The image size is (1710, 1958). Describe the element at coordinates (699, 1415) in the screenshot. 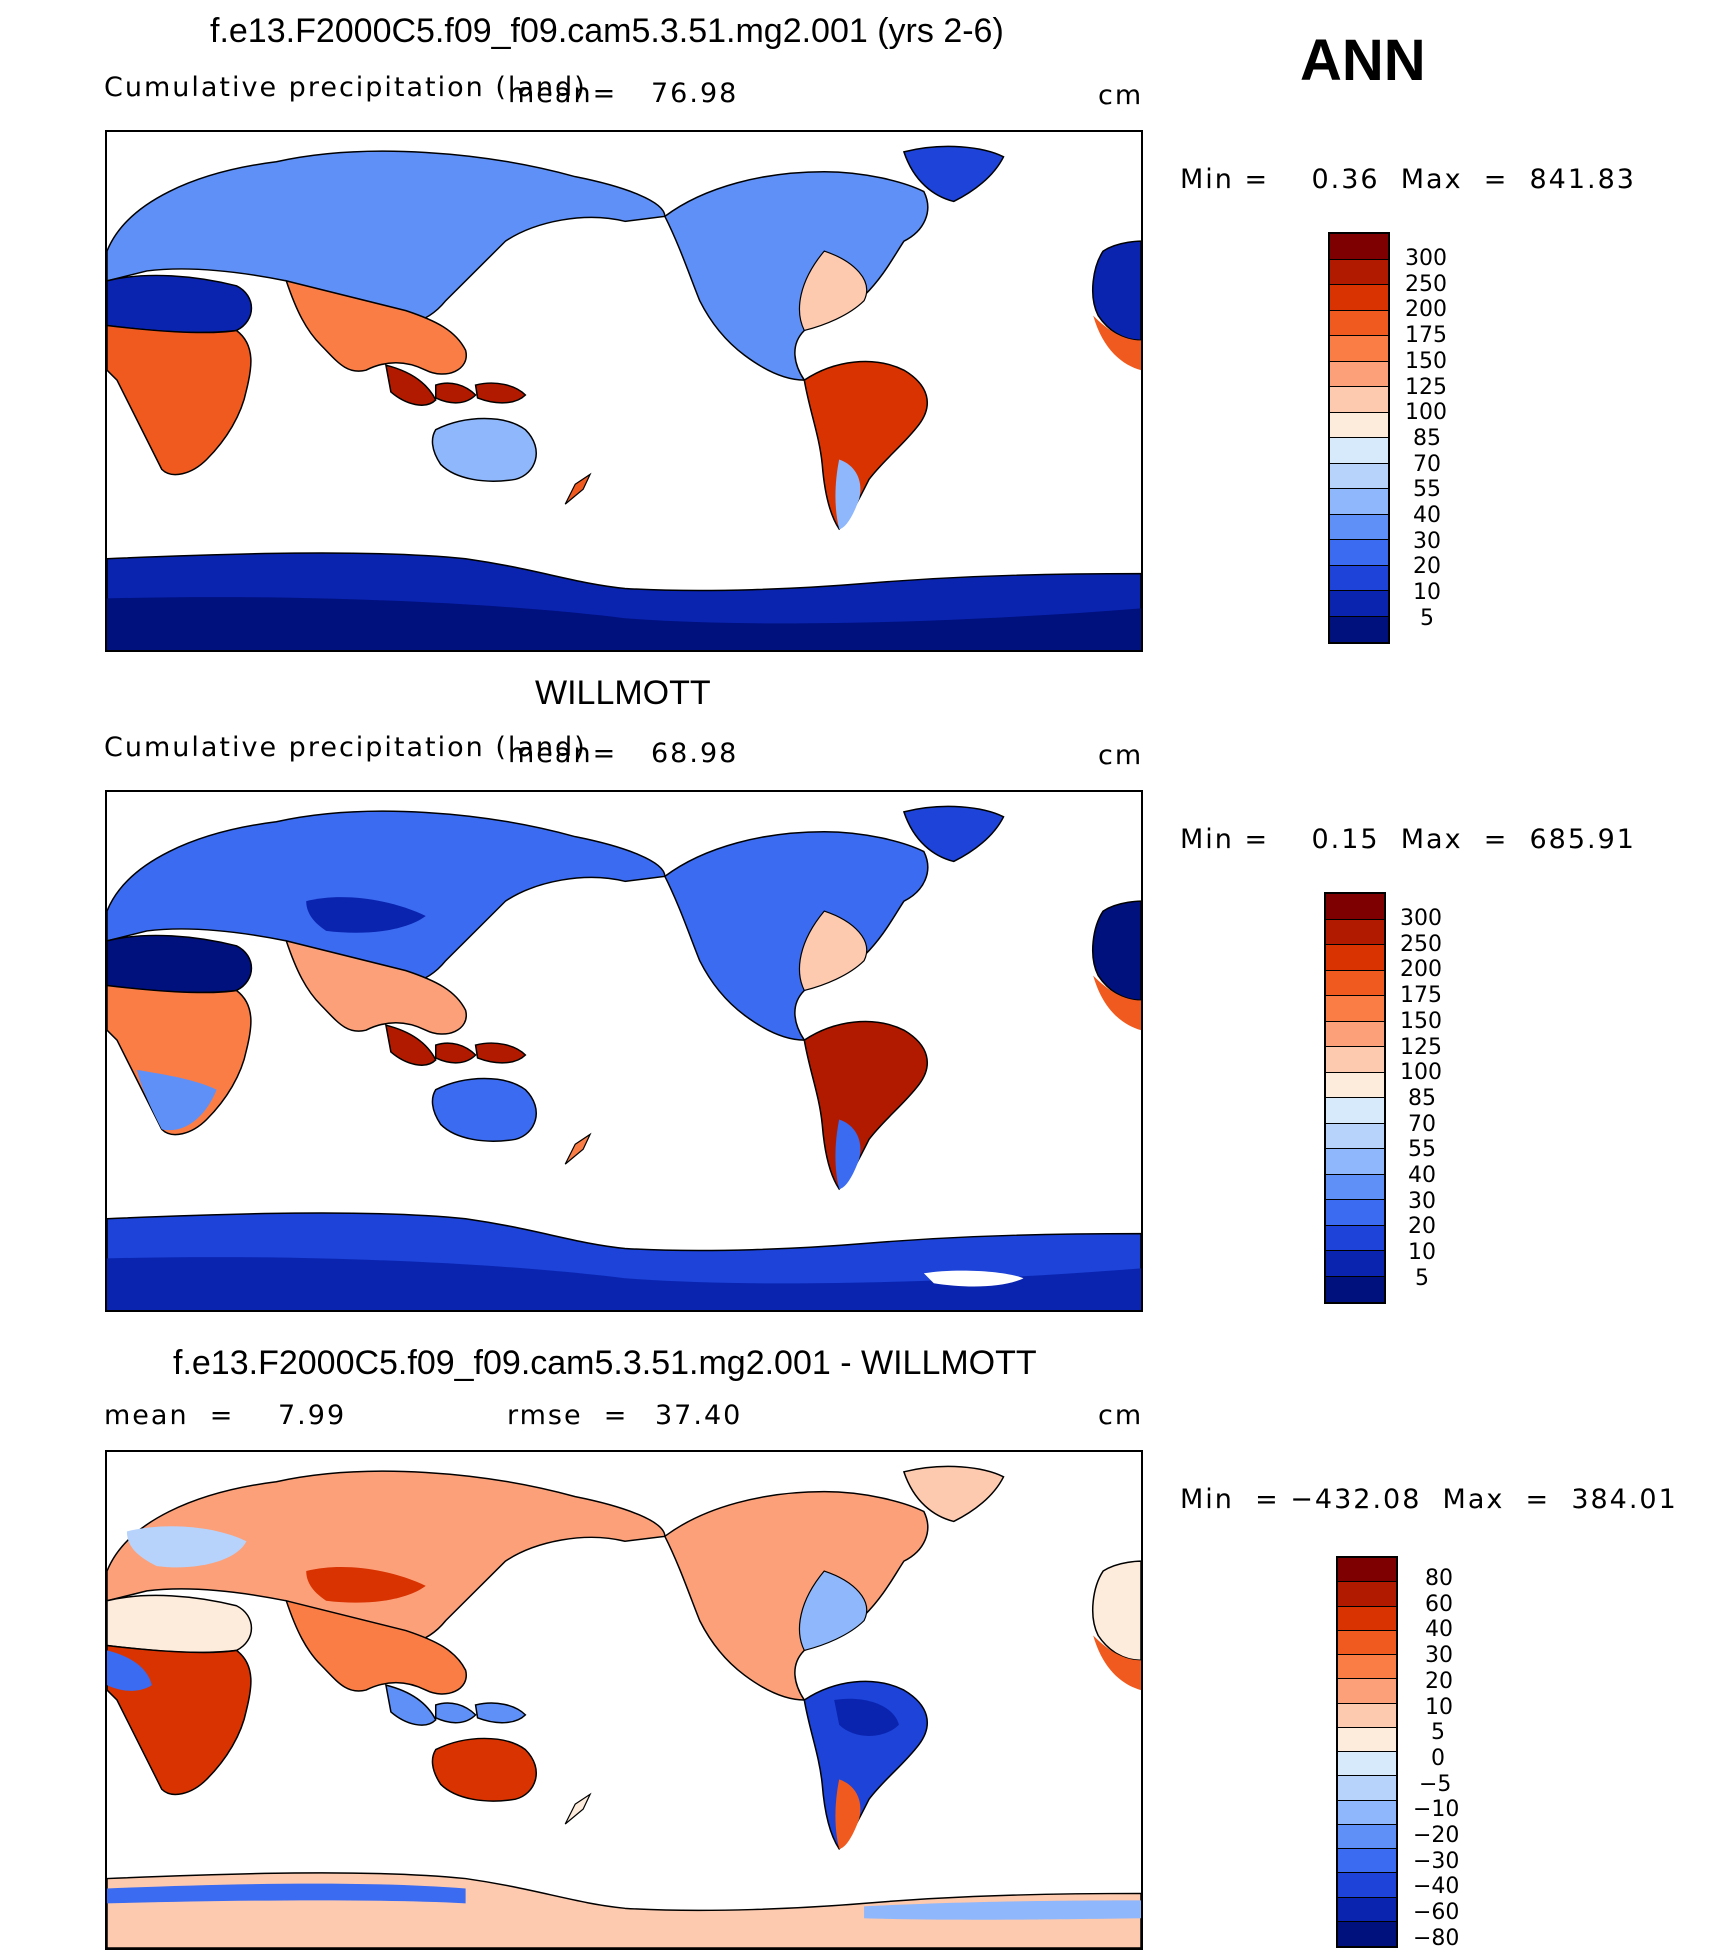

I see `panel-diff-rmse-value: 37.40` at that location.